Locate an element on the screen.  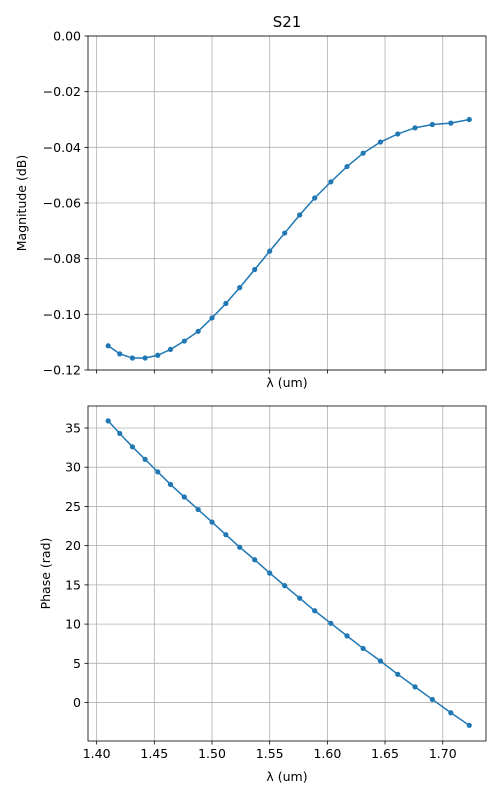
y-tick-label: 15 is located at coordinates (73, 584).